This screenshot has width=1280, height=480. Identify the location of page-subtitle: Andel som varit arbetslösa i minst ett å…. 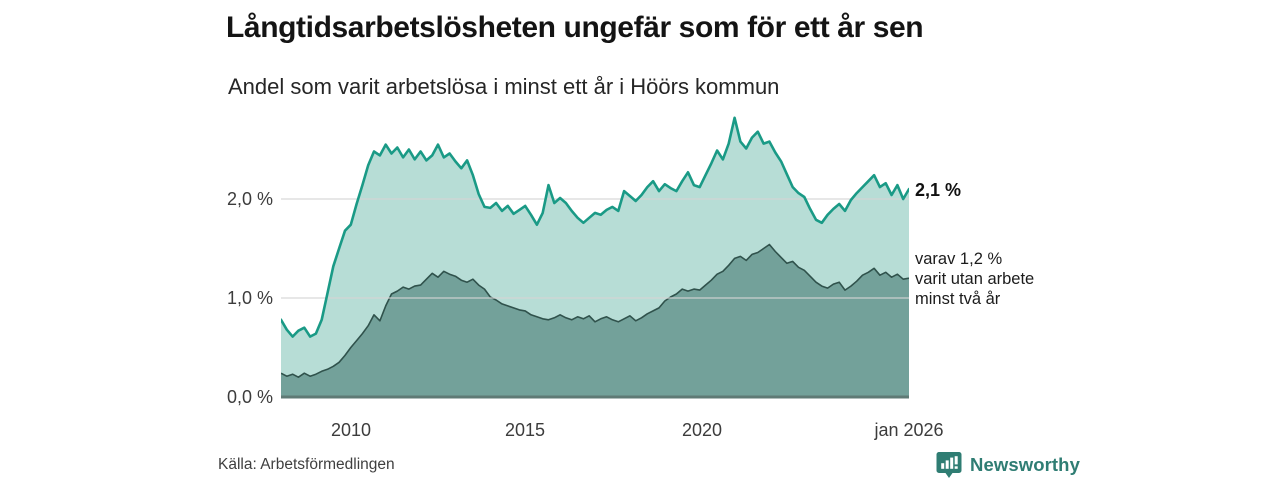
(504, 86).